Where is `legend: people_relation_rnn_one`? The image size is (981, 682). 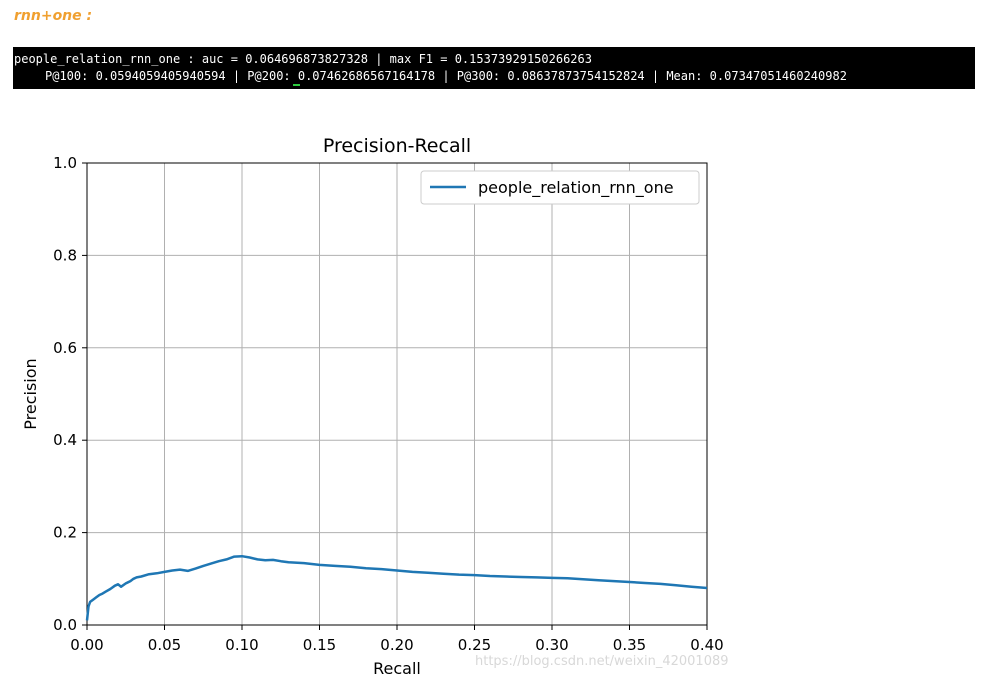
legend: people_relation_rnn_one is located at coordinates (560, 187).